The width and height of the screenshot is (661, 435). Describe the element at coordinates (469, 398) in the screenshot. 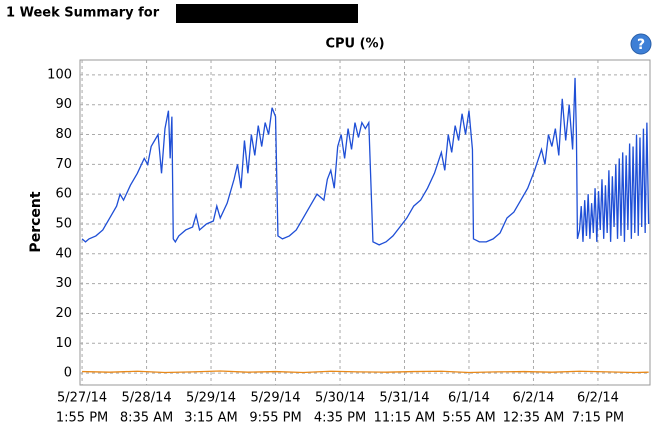

I see `x-tick-label: 6/1/14` at that location.